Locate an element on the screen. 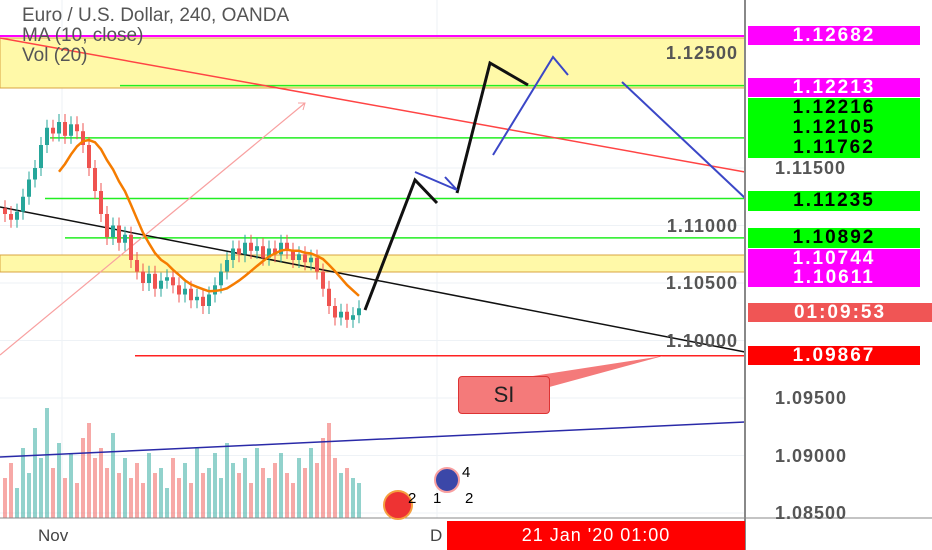 The height and width of the screenshot is (550, 932). blue-down-line is located at coordinates (683, 140).